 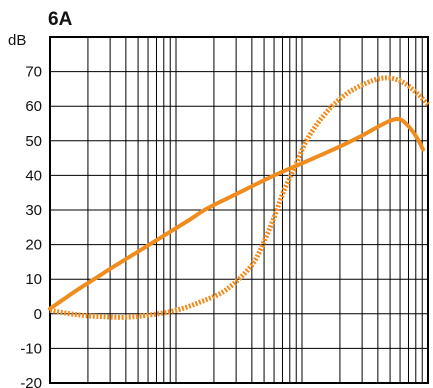 What do you see at coordinates (31, 348) in the screenshot?
I see `y-tick-label: -10` at bounding box center [31, 348].